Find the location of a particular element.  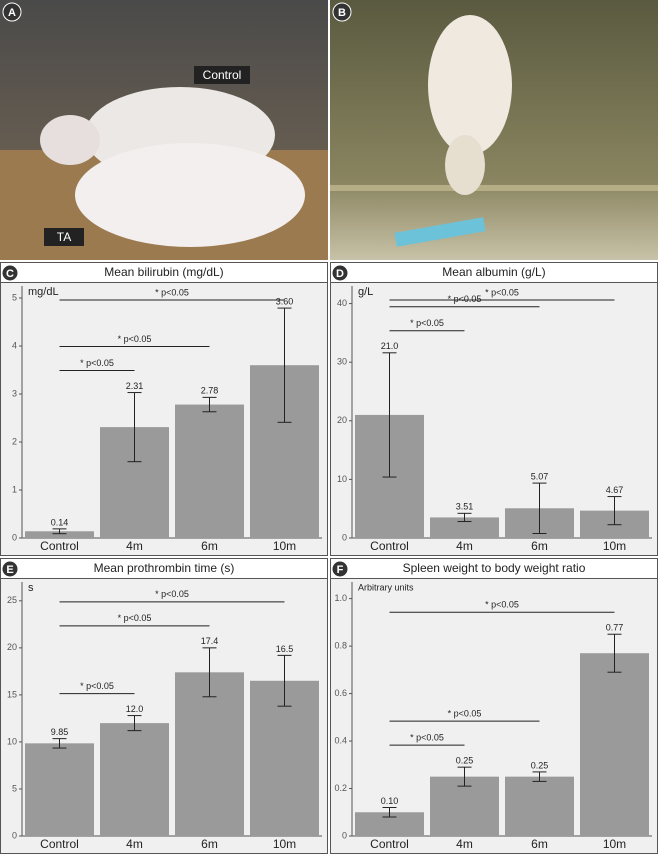

y-tick-label: 25 is located at coordinates (12, 600).